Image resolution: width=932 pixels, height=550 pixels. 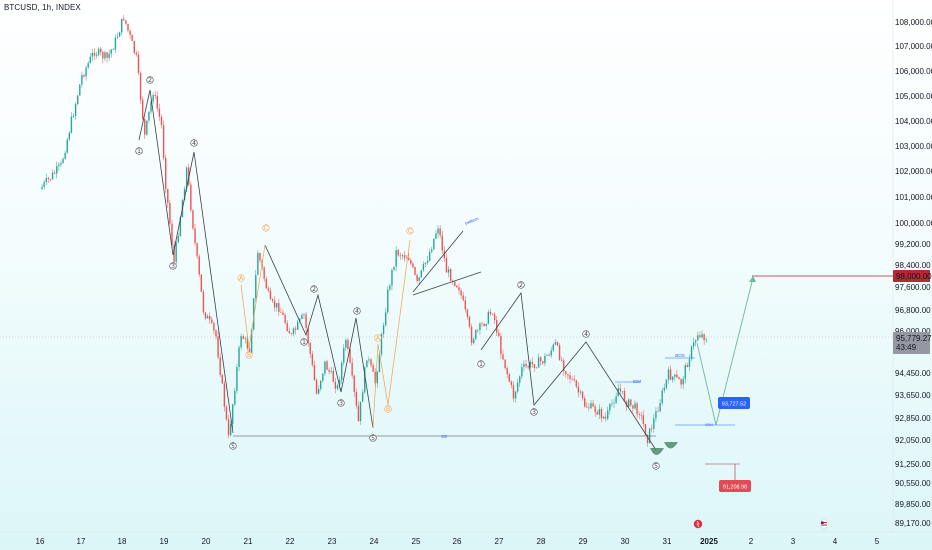 I want to click on current-price-label: 95,779.27, so click(x=914, y=338).